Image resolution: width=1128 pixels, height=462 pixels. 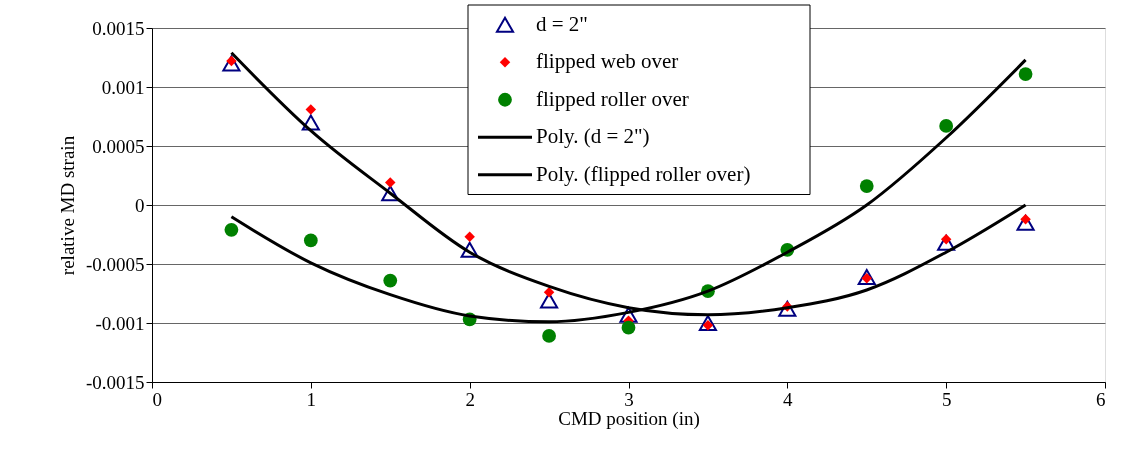 I want to click on y-tick-label: -0.001, so click(x=120, y=323).